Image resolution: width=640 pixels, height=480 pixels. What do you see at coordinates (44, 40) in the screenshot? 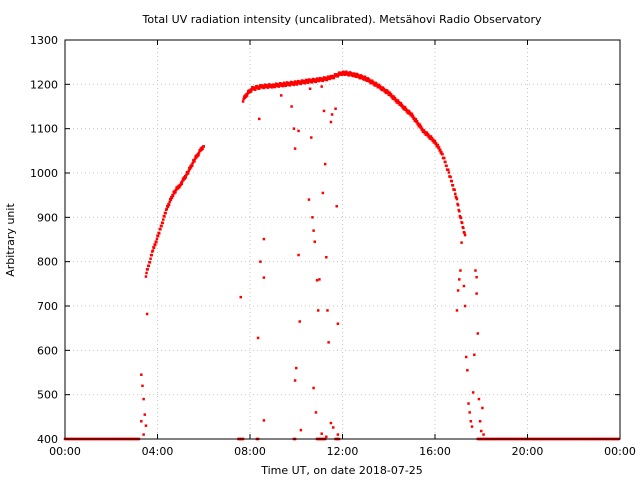
I see `y-tick-label: 1300` at bounding box center [44, 40].